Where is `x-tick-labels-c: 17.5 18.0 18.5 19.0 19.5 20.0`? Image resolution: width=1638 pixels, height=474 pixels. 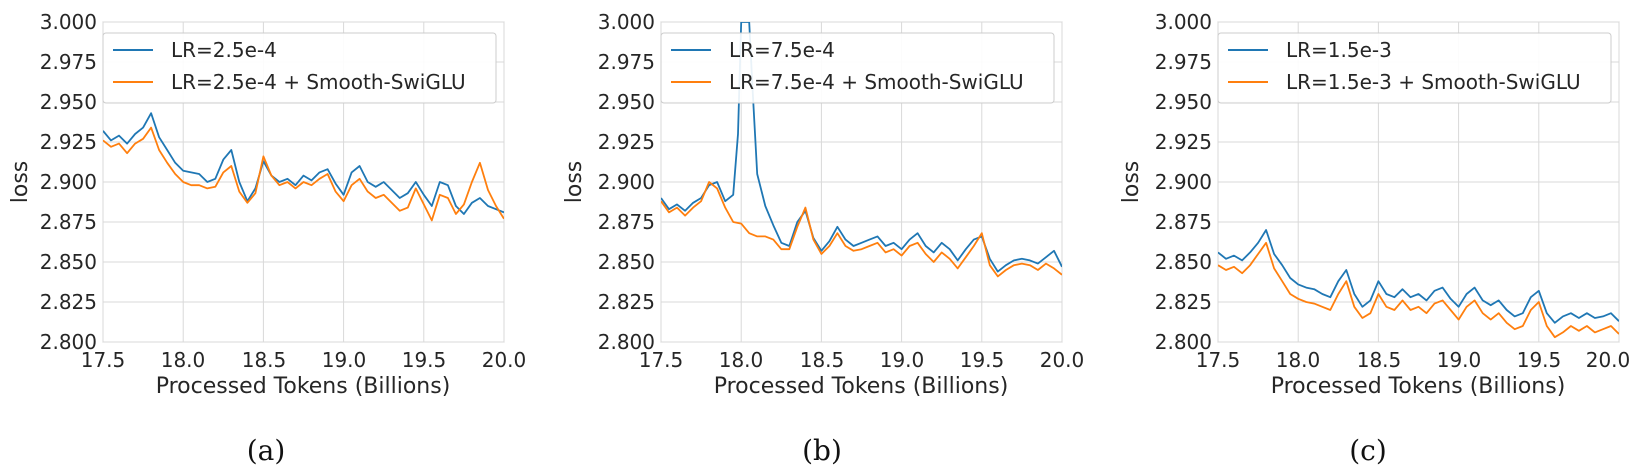
x-tick-labels-c: 17.5 18.0 18.5 19.0 19.5 20.0 is located at coordinates (1413, 360).